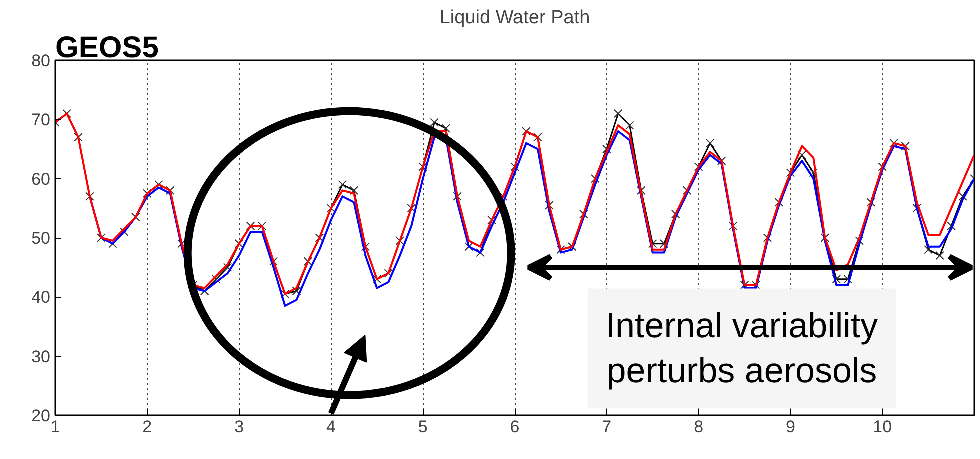 Image resolution: width=980 pixels, height=459 pixels. What do you see at coordinates (41, 416) in the screenshot?
I see `y-tick-label: 20` at bounding box center [41, 416].